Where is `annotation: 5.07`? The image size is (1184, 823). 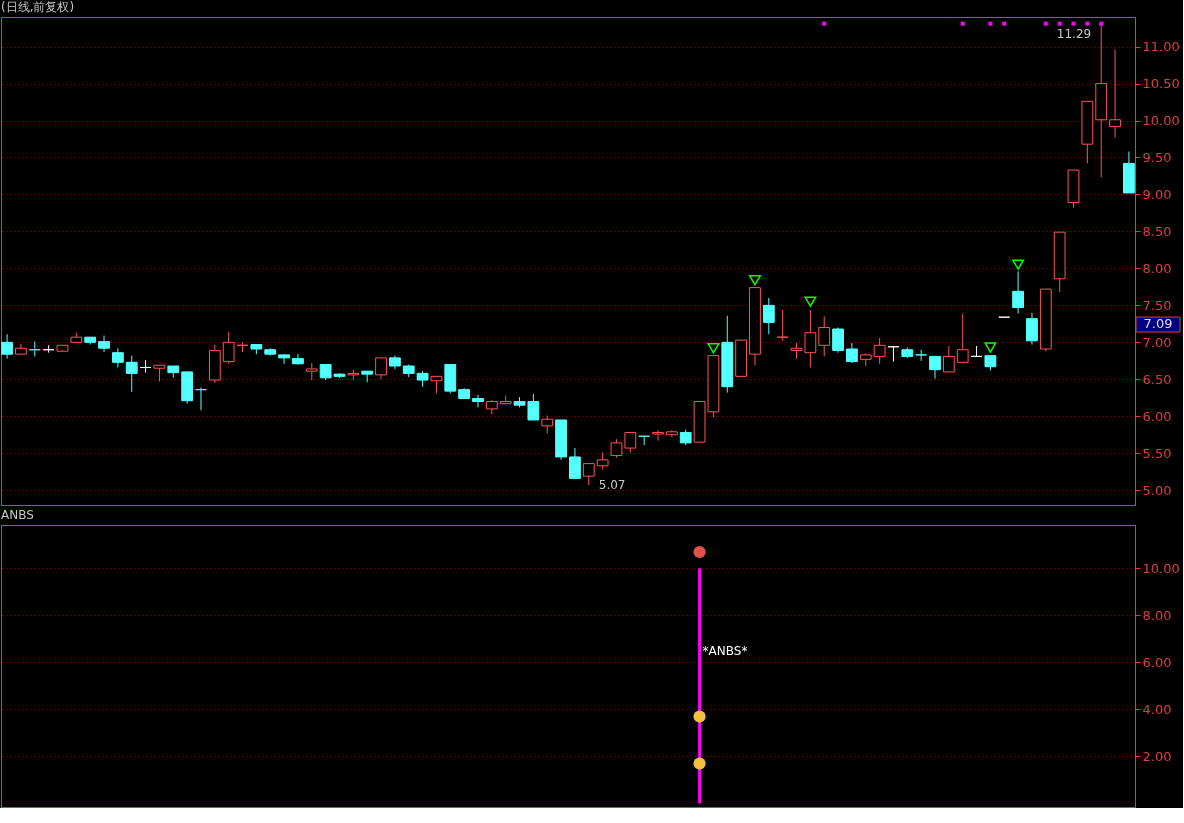 annotation: 5.07 is located at coordinates (612, 485).